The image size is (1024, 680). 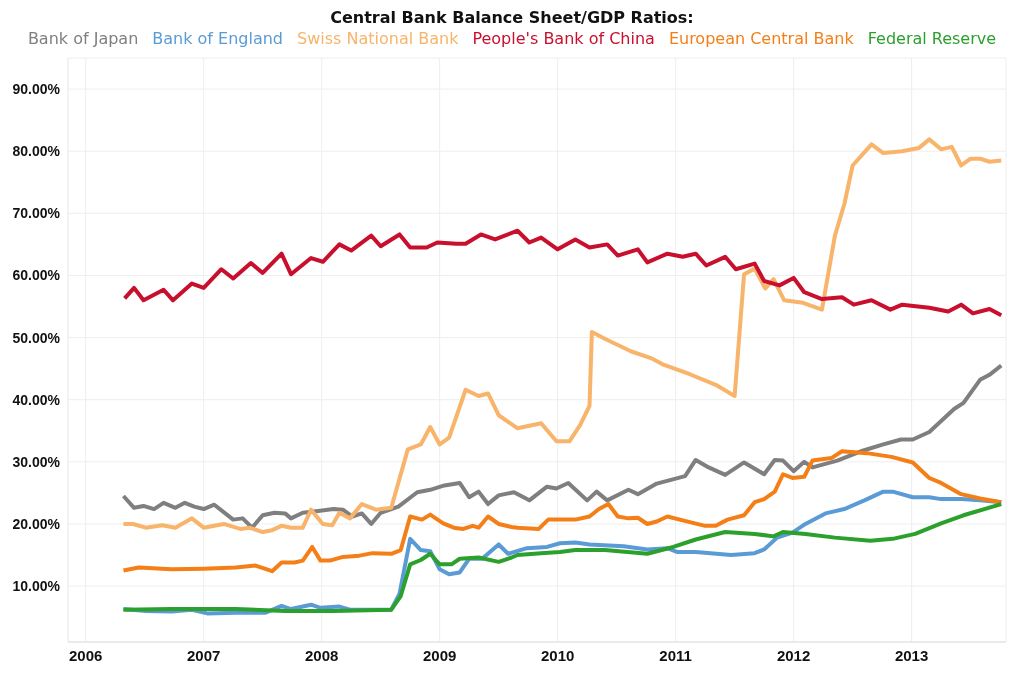 I want to click on x-tick-label: 2012, so click(x=793, y=655).